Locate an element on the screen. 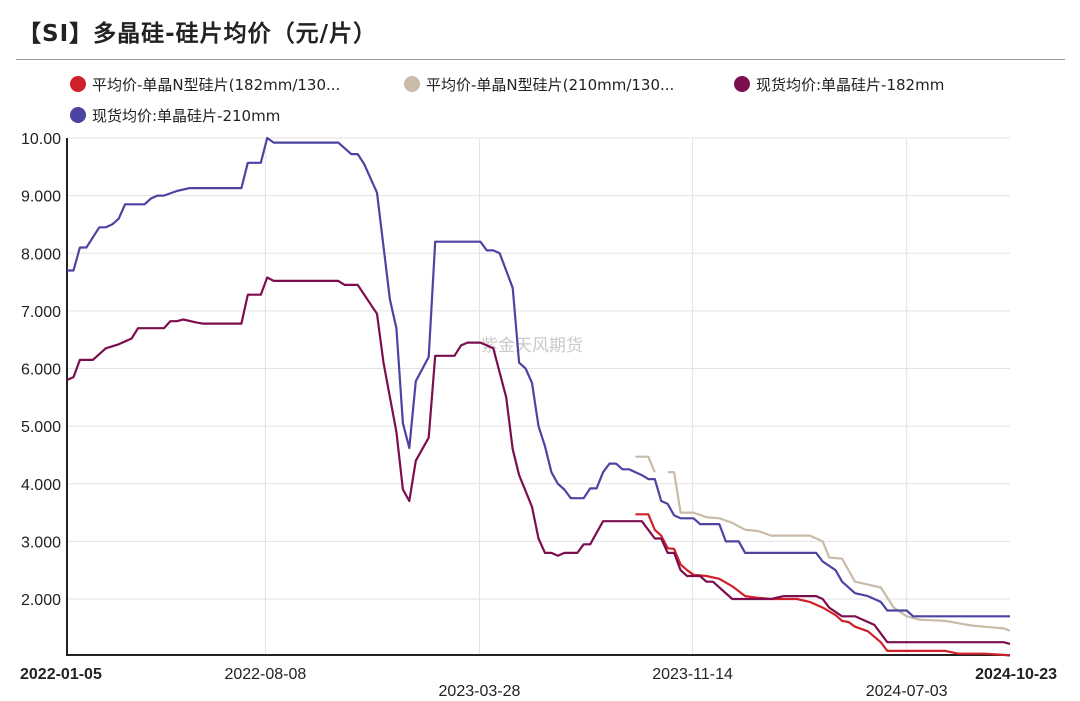  x-tick-label: 2023-03-28 is located at coordinates (480, 691).